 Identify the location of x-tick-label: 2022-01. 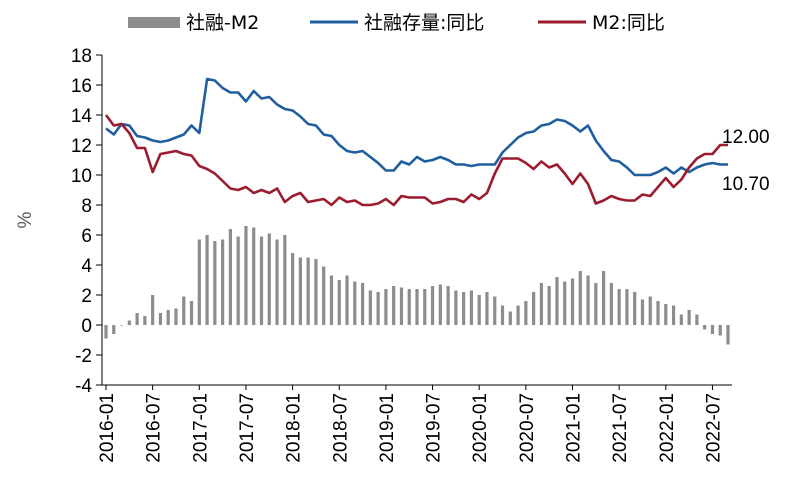
(667, 428).